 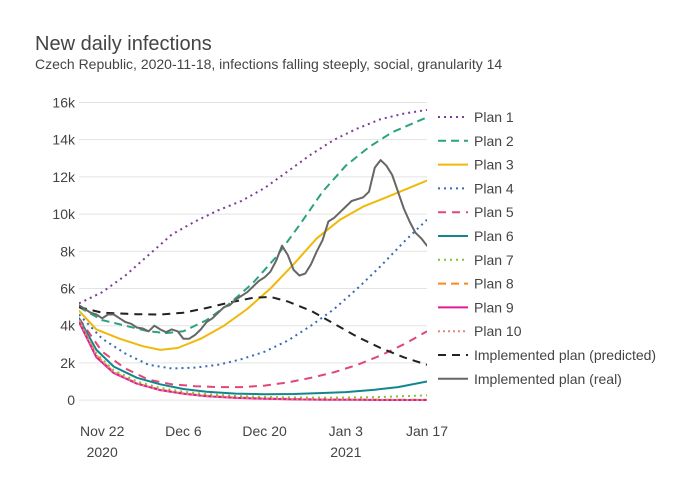 I want to click on legend-item: Implemented plan (real), so click(x=530, y=379).